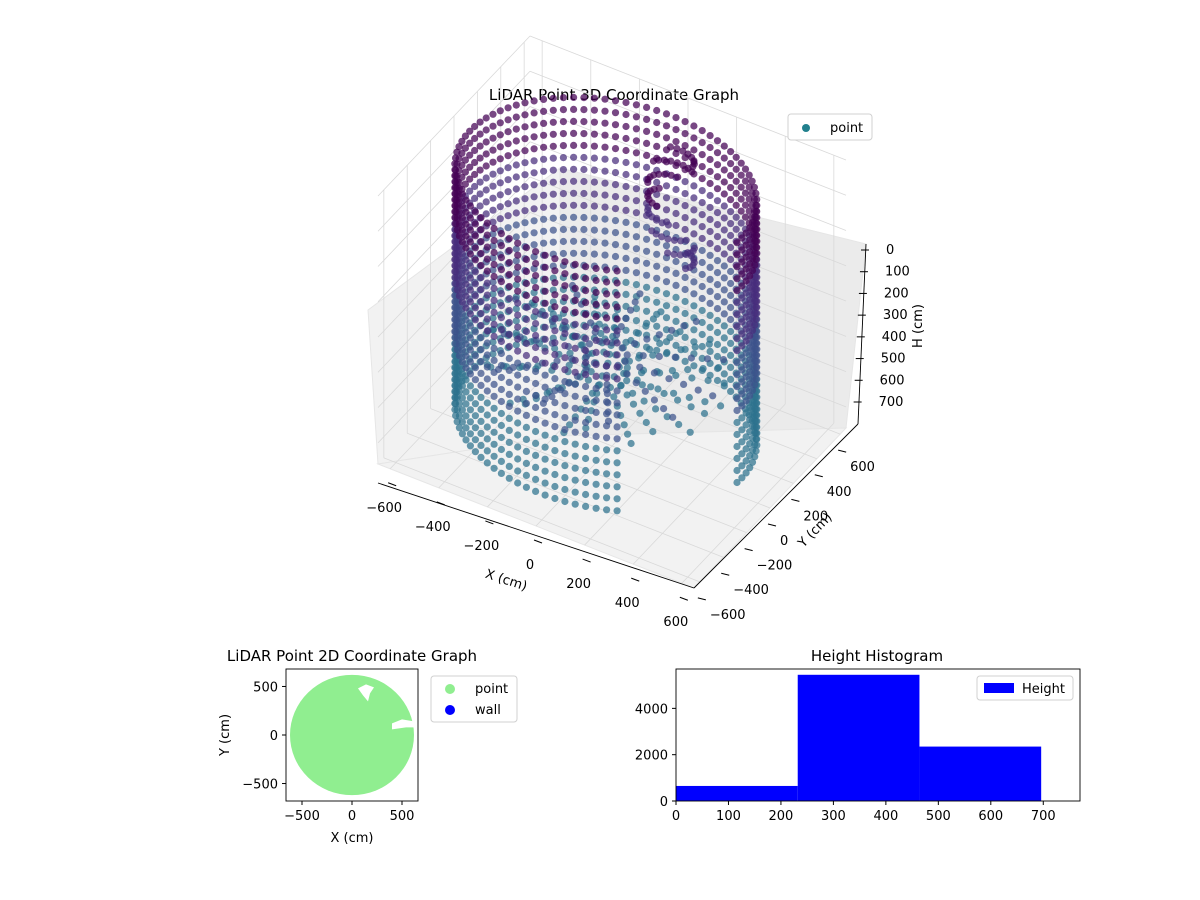  I want to click on legend-2d-marker-point, so click(450, 689).